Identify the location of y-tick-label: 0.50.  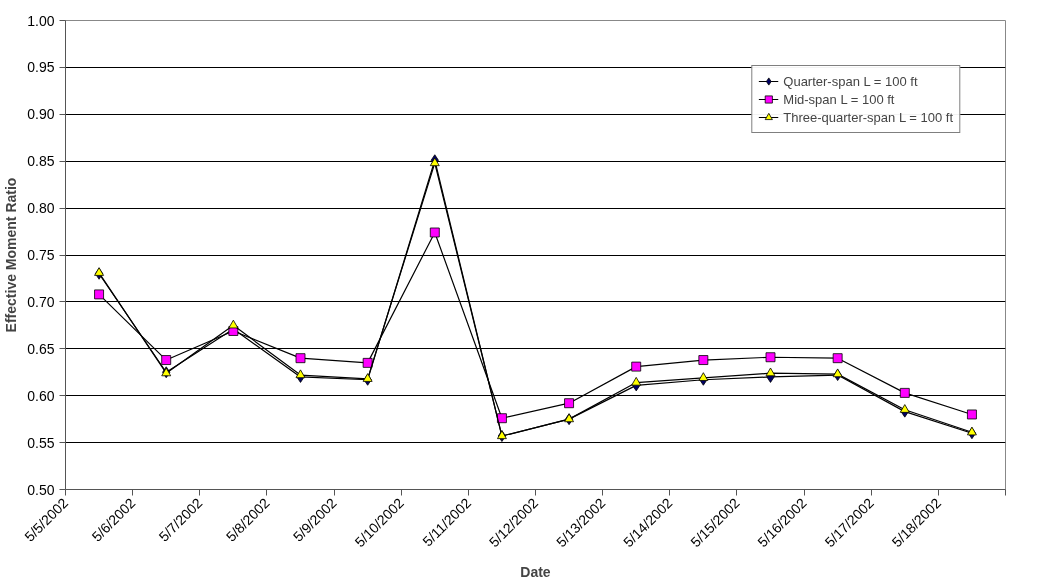
(41, 489).